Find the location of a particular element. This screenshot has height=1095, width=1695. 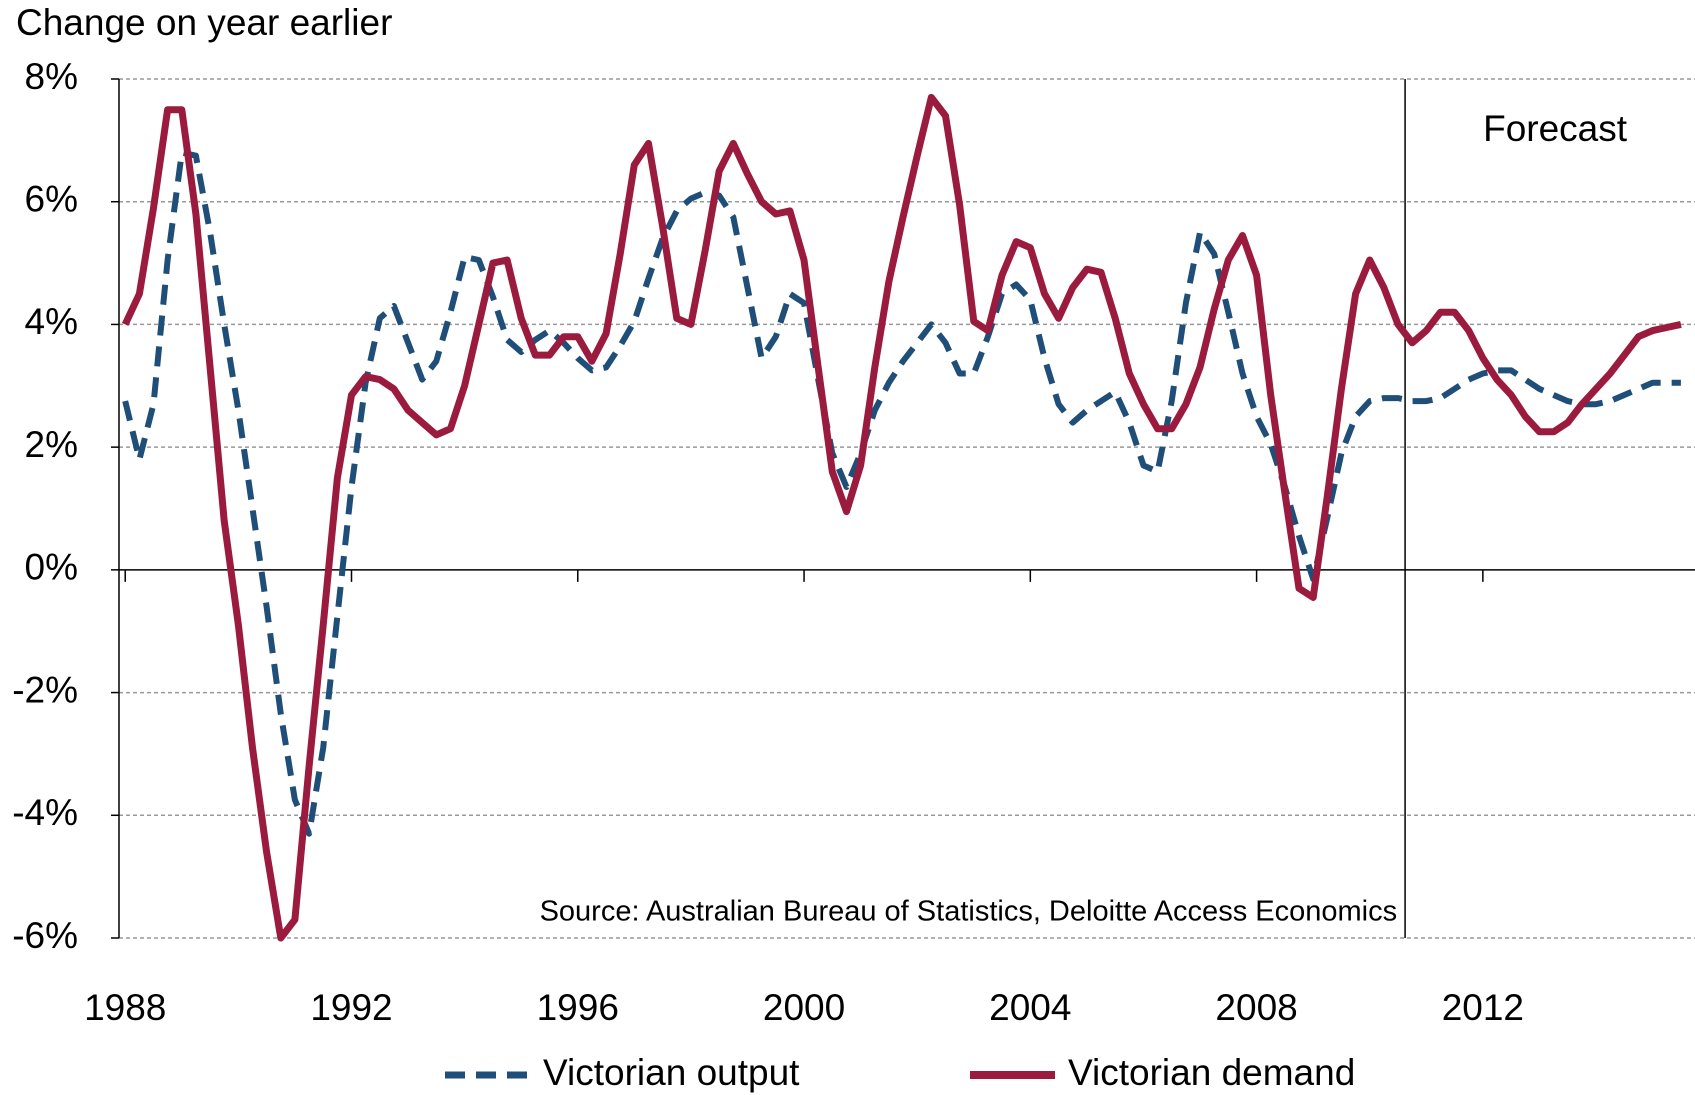

y-axis-label: Change on year earlier is located at coordinates (204, 22).